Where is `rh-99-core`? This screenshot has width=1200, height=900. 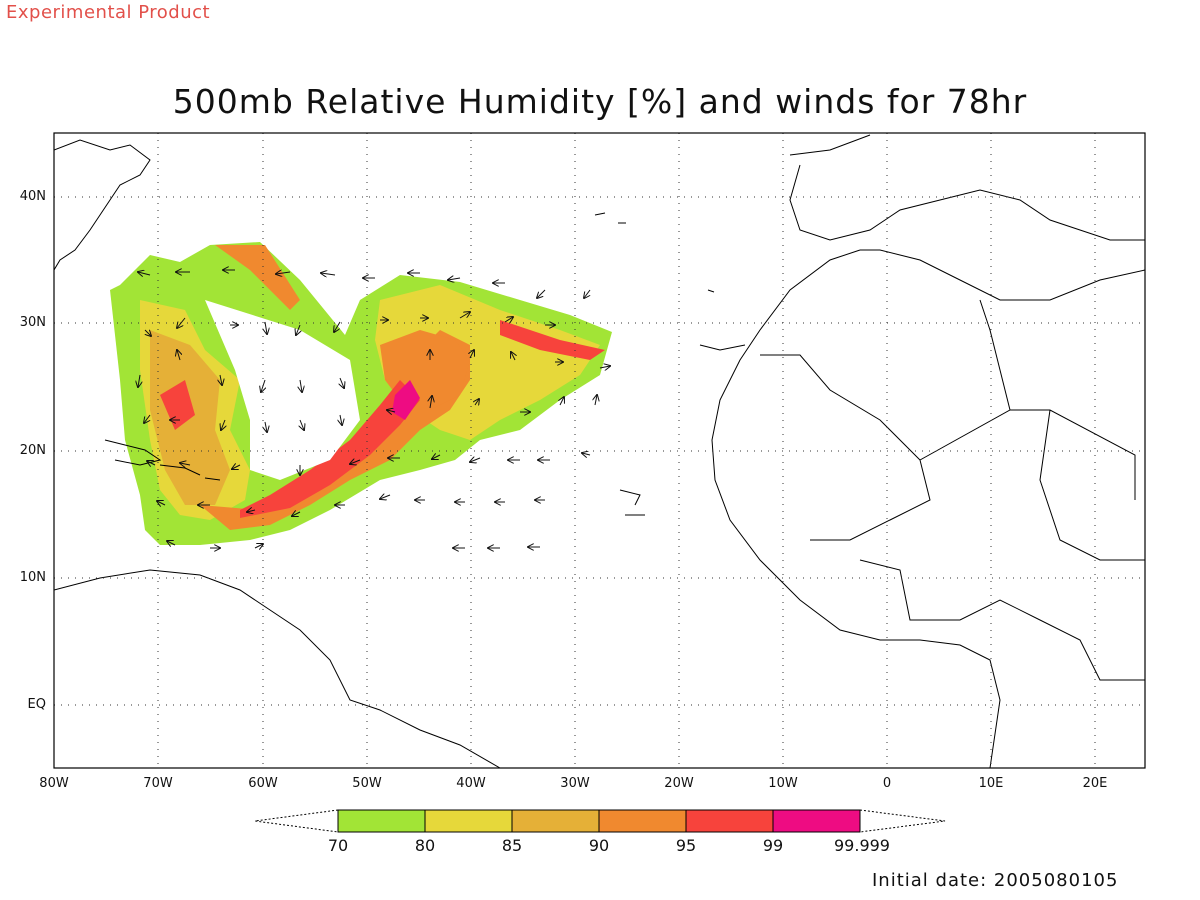
rh-99-core is located at coordinates (406, 400).